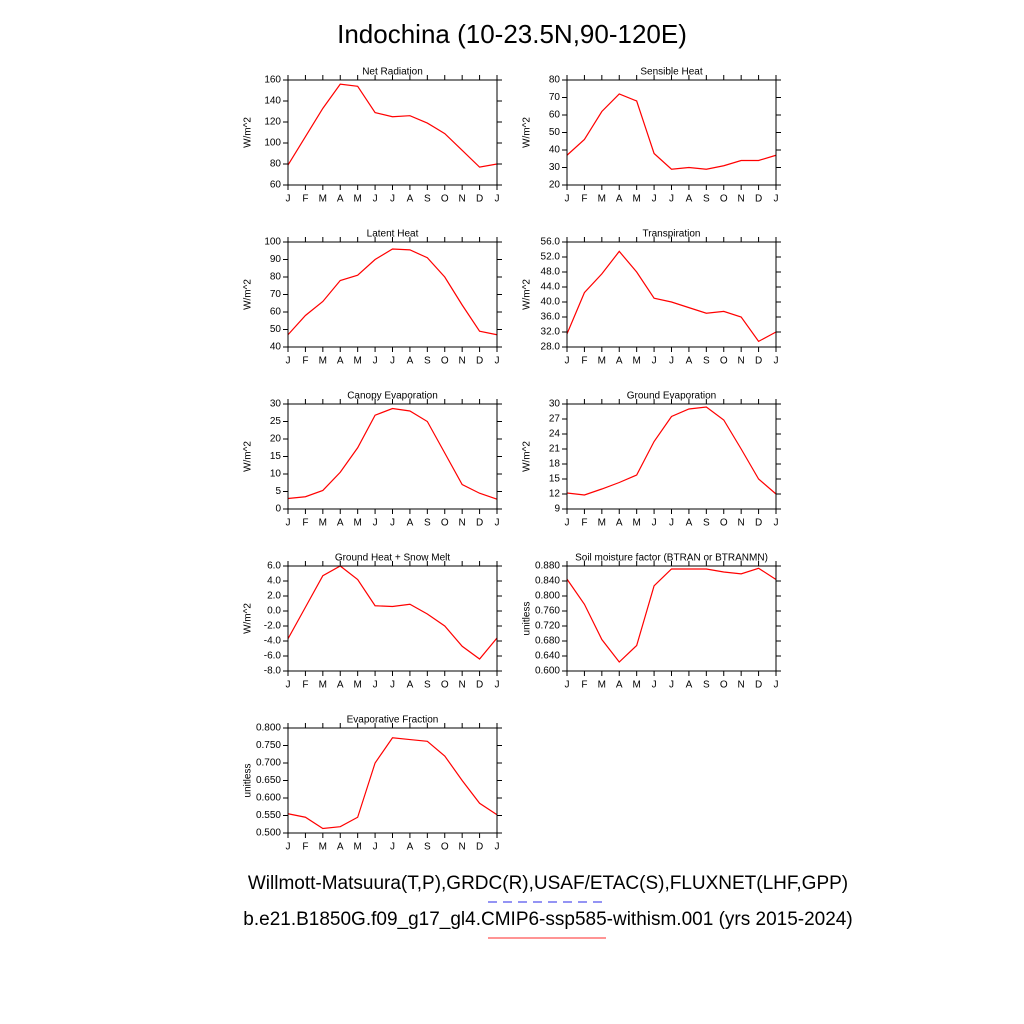 The width and height of the screenshot is (1024, 1024). Describe the element at coordinates (672, 396) in the screenshot. I see `panel-title: Ground Evaporation` at that location.